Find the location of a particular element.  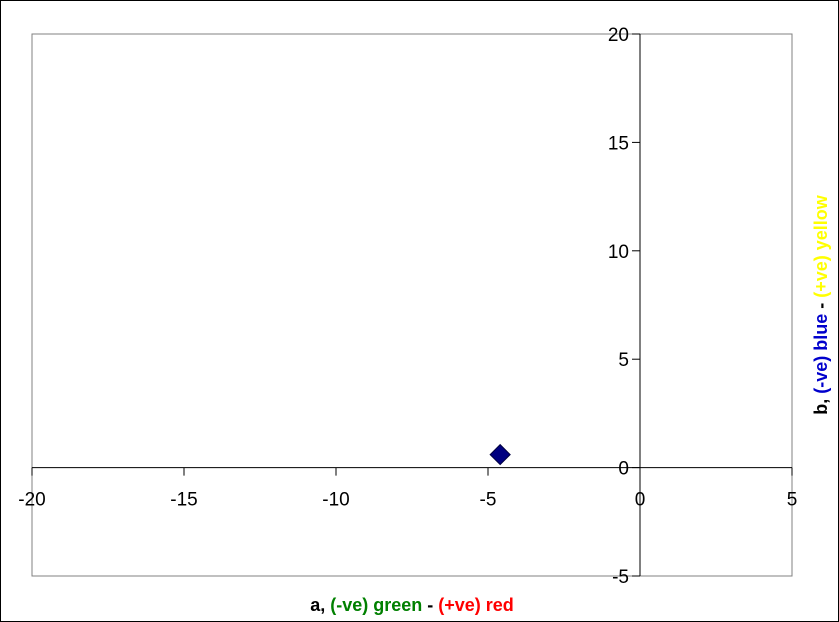

y-tick-label: -5 is located at coordinates (620, 577).